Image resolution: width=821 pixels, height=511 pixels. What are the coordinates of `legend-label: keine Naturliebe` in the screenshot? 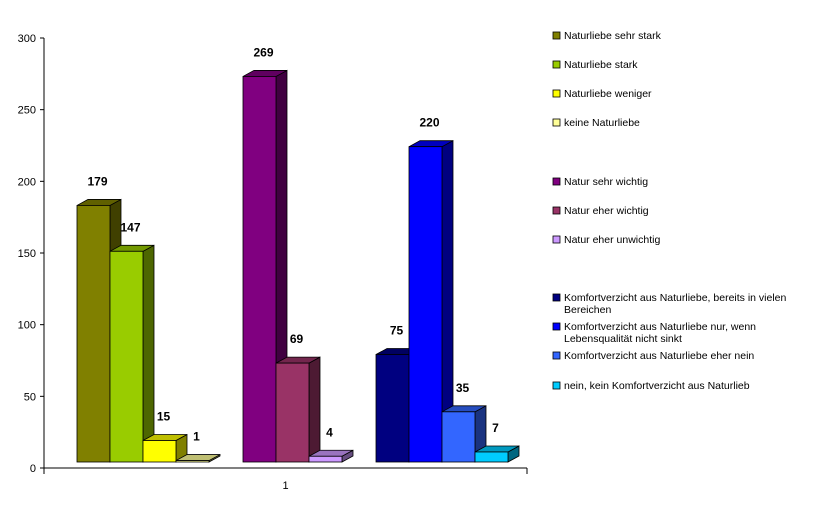 It's located at (602, 123).